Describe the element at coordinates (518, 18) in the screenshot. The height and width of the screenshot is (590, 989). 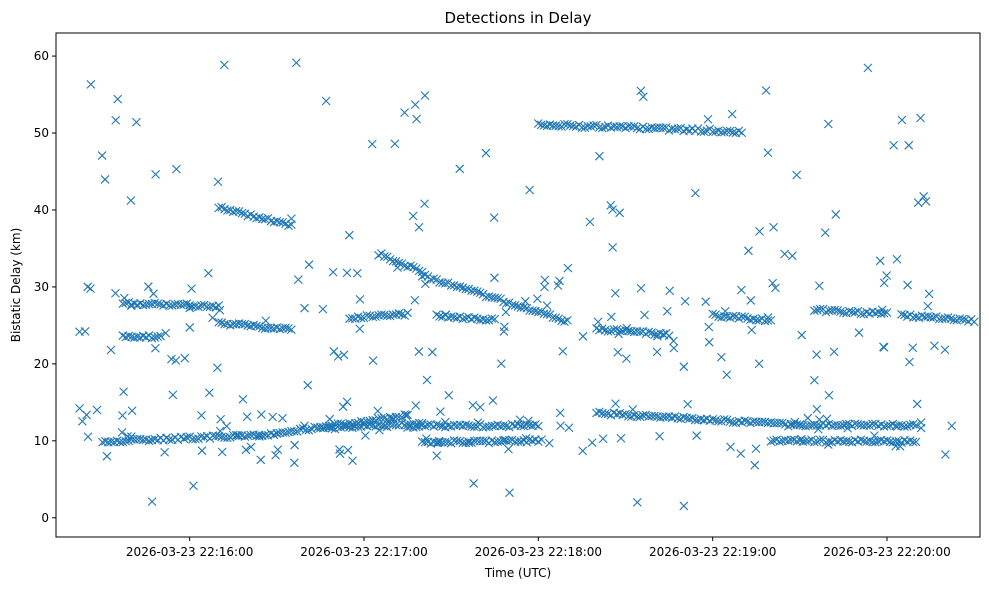
I see `chart-title: Detections in Delay` at that location.